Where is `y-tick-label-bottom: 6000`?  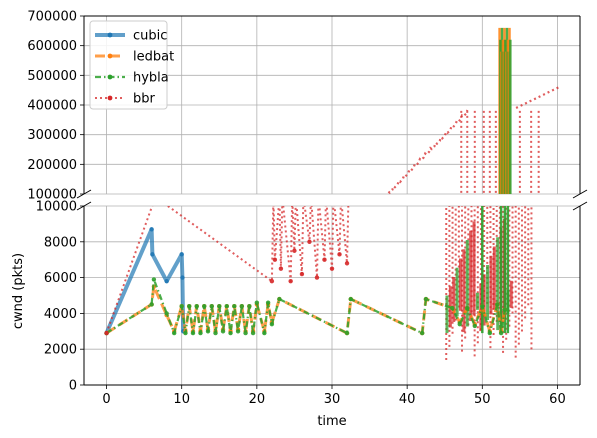 y-tick-label-bottom: 6000 is located at coordinates (60, 278).